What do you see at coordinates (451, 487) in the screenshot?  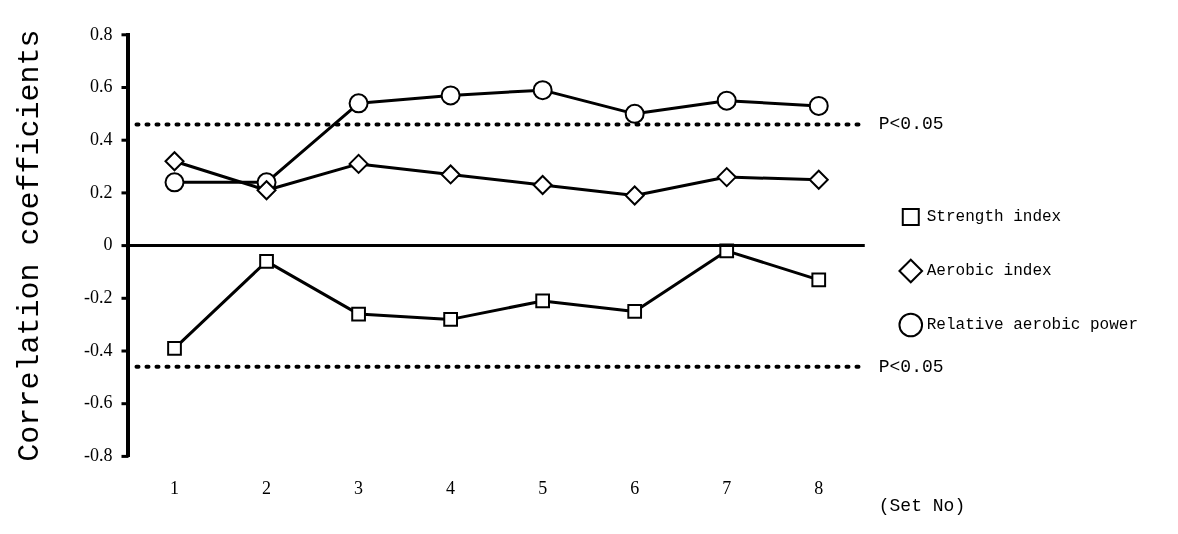 I see `x-tick-label: 4` at bounding box center [451, 487].